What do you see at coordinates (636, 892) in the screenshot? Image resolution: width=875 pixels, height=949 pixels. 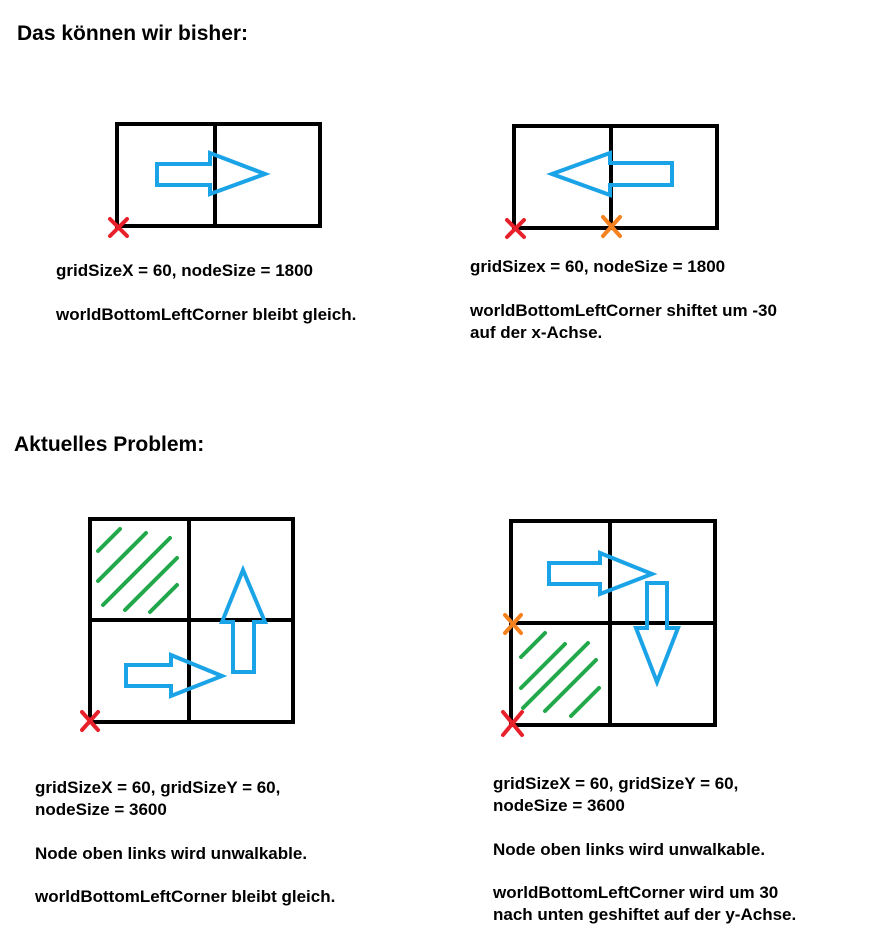 I see `panel-4-corner-note-line1: worldBottomLeftCorner wird um 30` at bounding box center [636, 892].